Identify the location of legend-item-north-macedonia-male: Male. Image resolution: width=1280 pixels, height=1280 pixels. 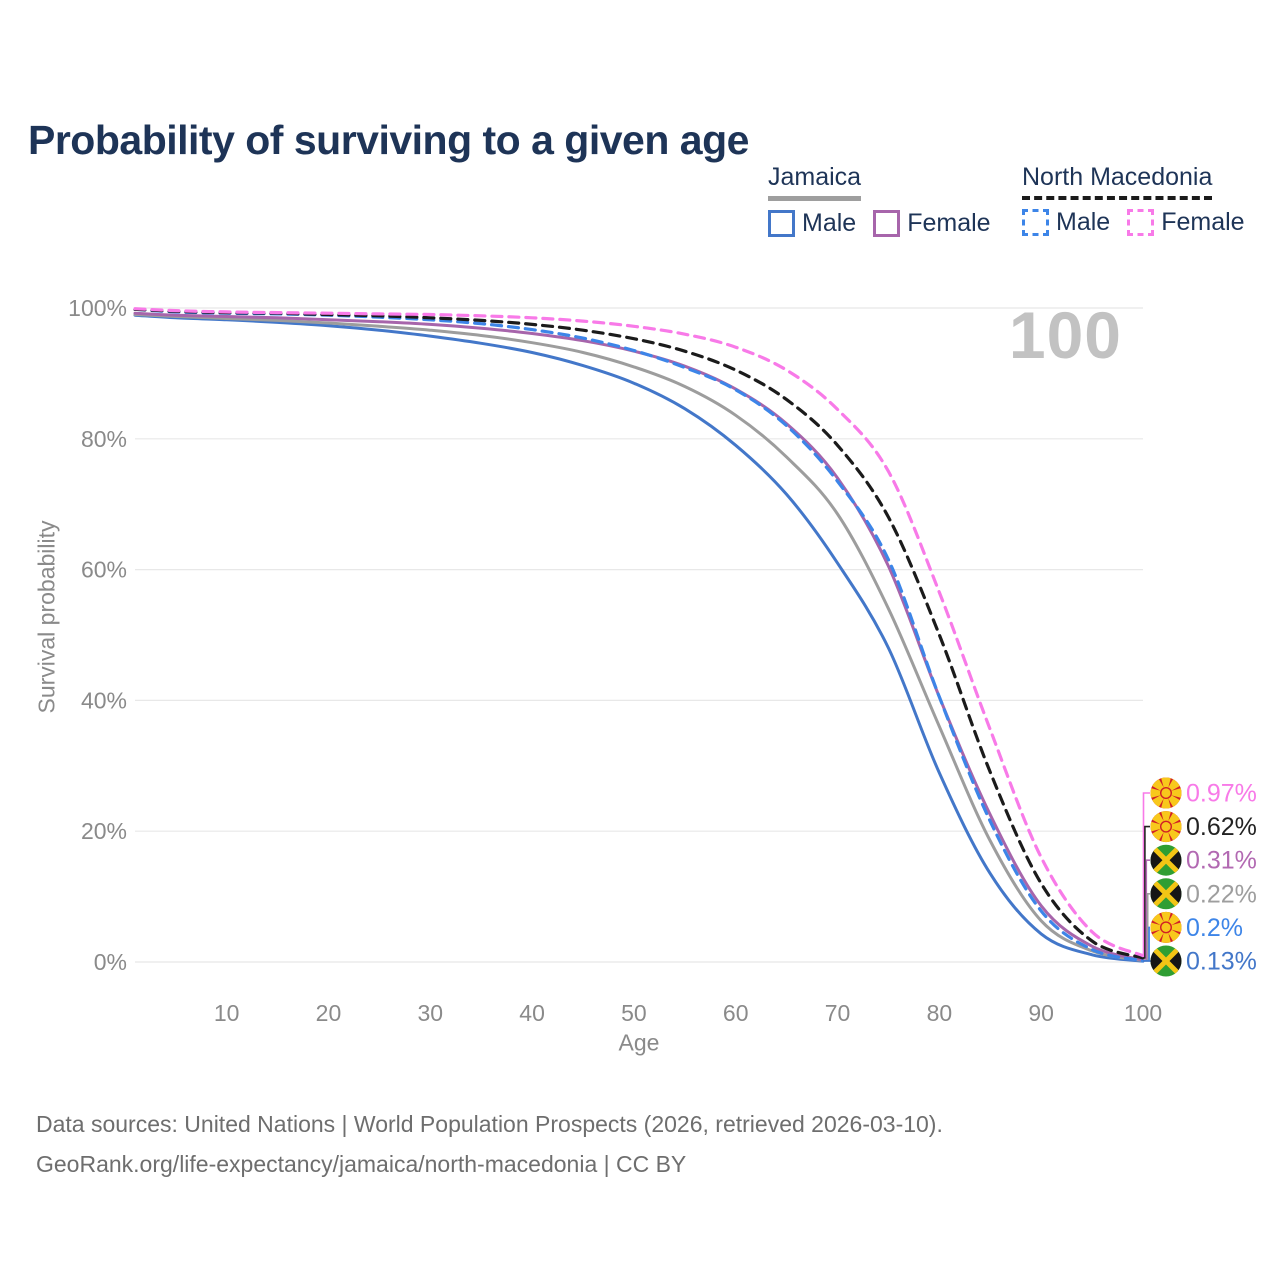
(1066, 222).